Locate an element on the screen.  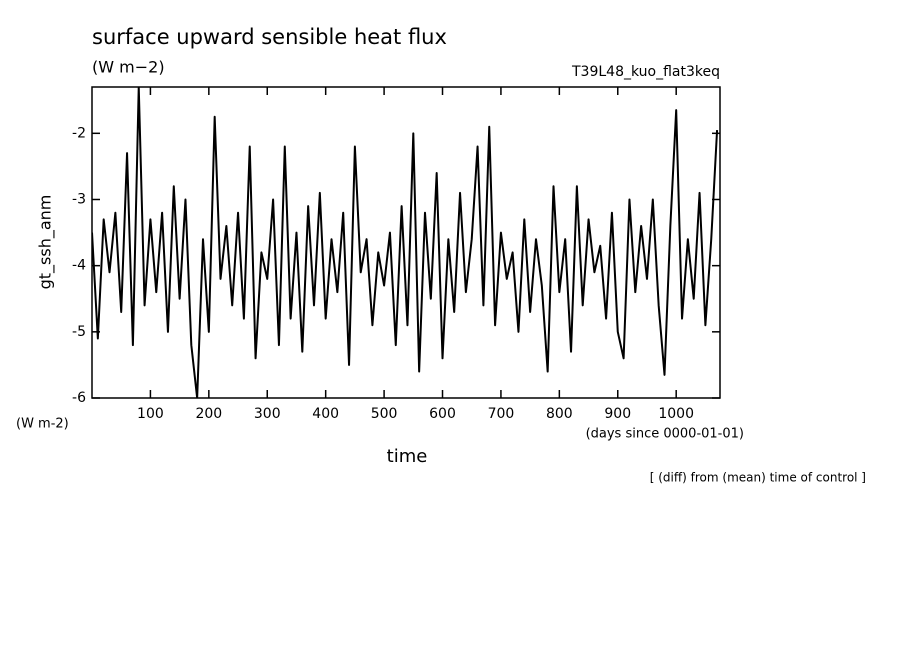
x-tick-label: 900 is located at coordinates (617, 414).